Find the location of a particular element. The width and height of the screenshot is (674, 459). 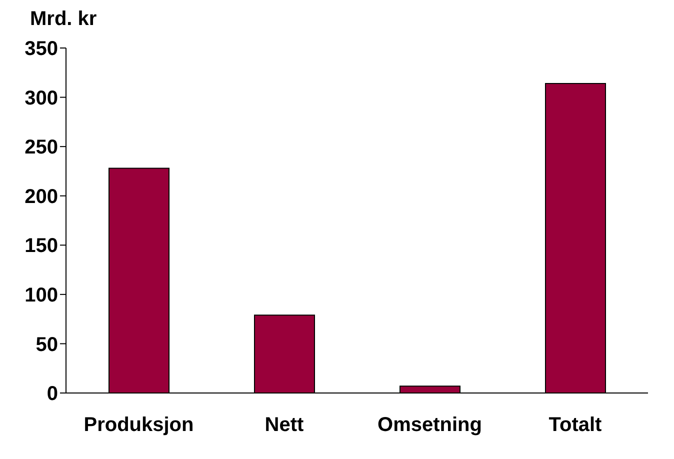

x-tick-label: Totalt is located at coordinates (575, 425).